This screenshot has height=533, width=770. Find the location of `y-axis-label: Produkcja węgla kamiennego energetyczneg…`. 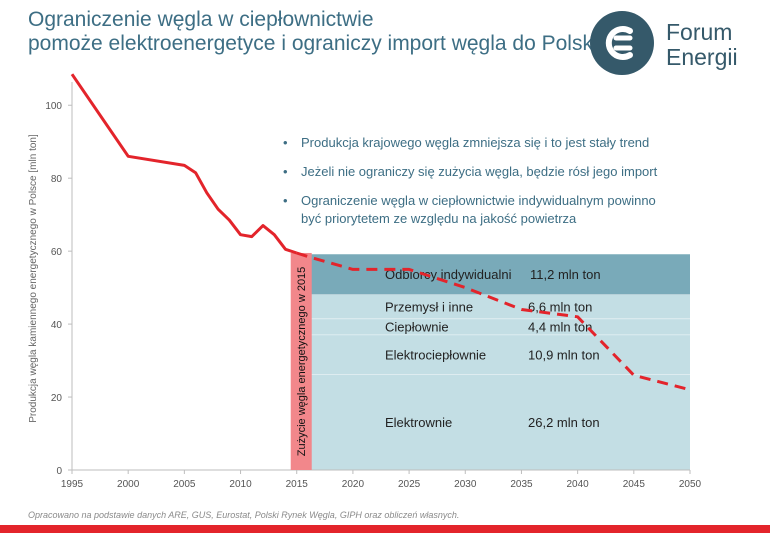

y-axis-label: Produkcja węgla kamiennego energetyczneg… is located at coordinates (33, 278).